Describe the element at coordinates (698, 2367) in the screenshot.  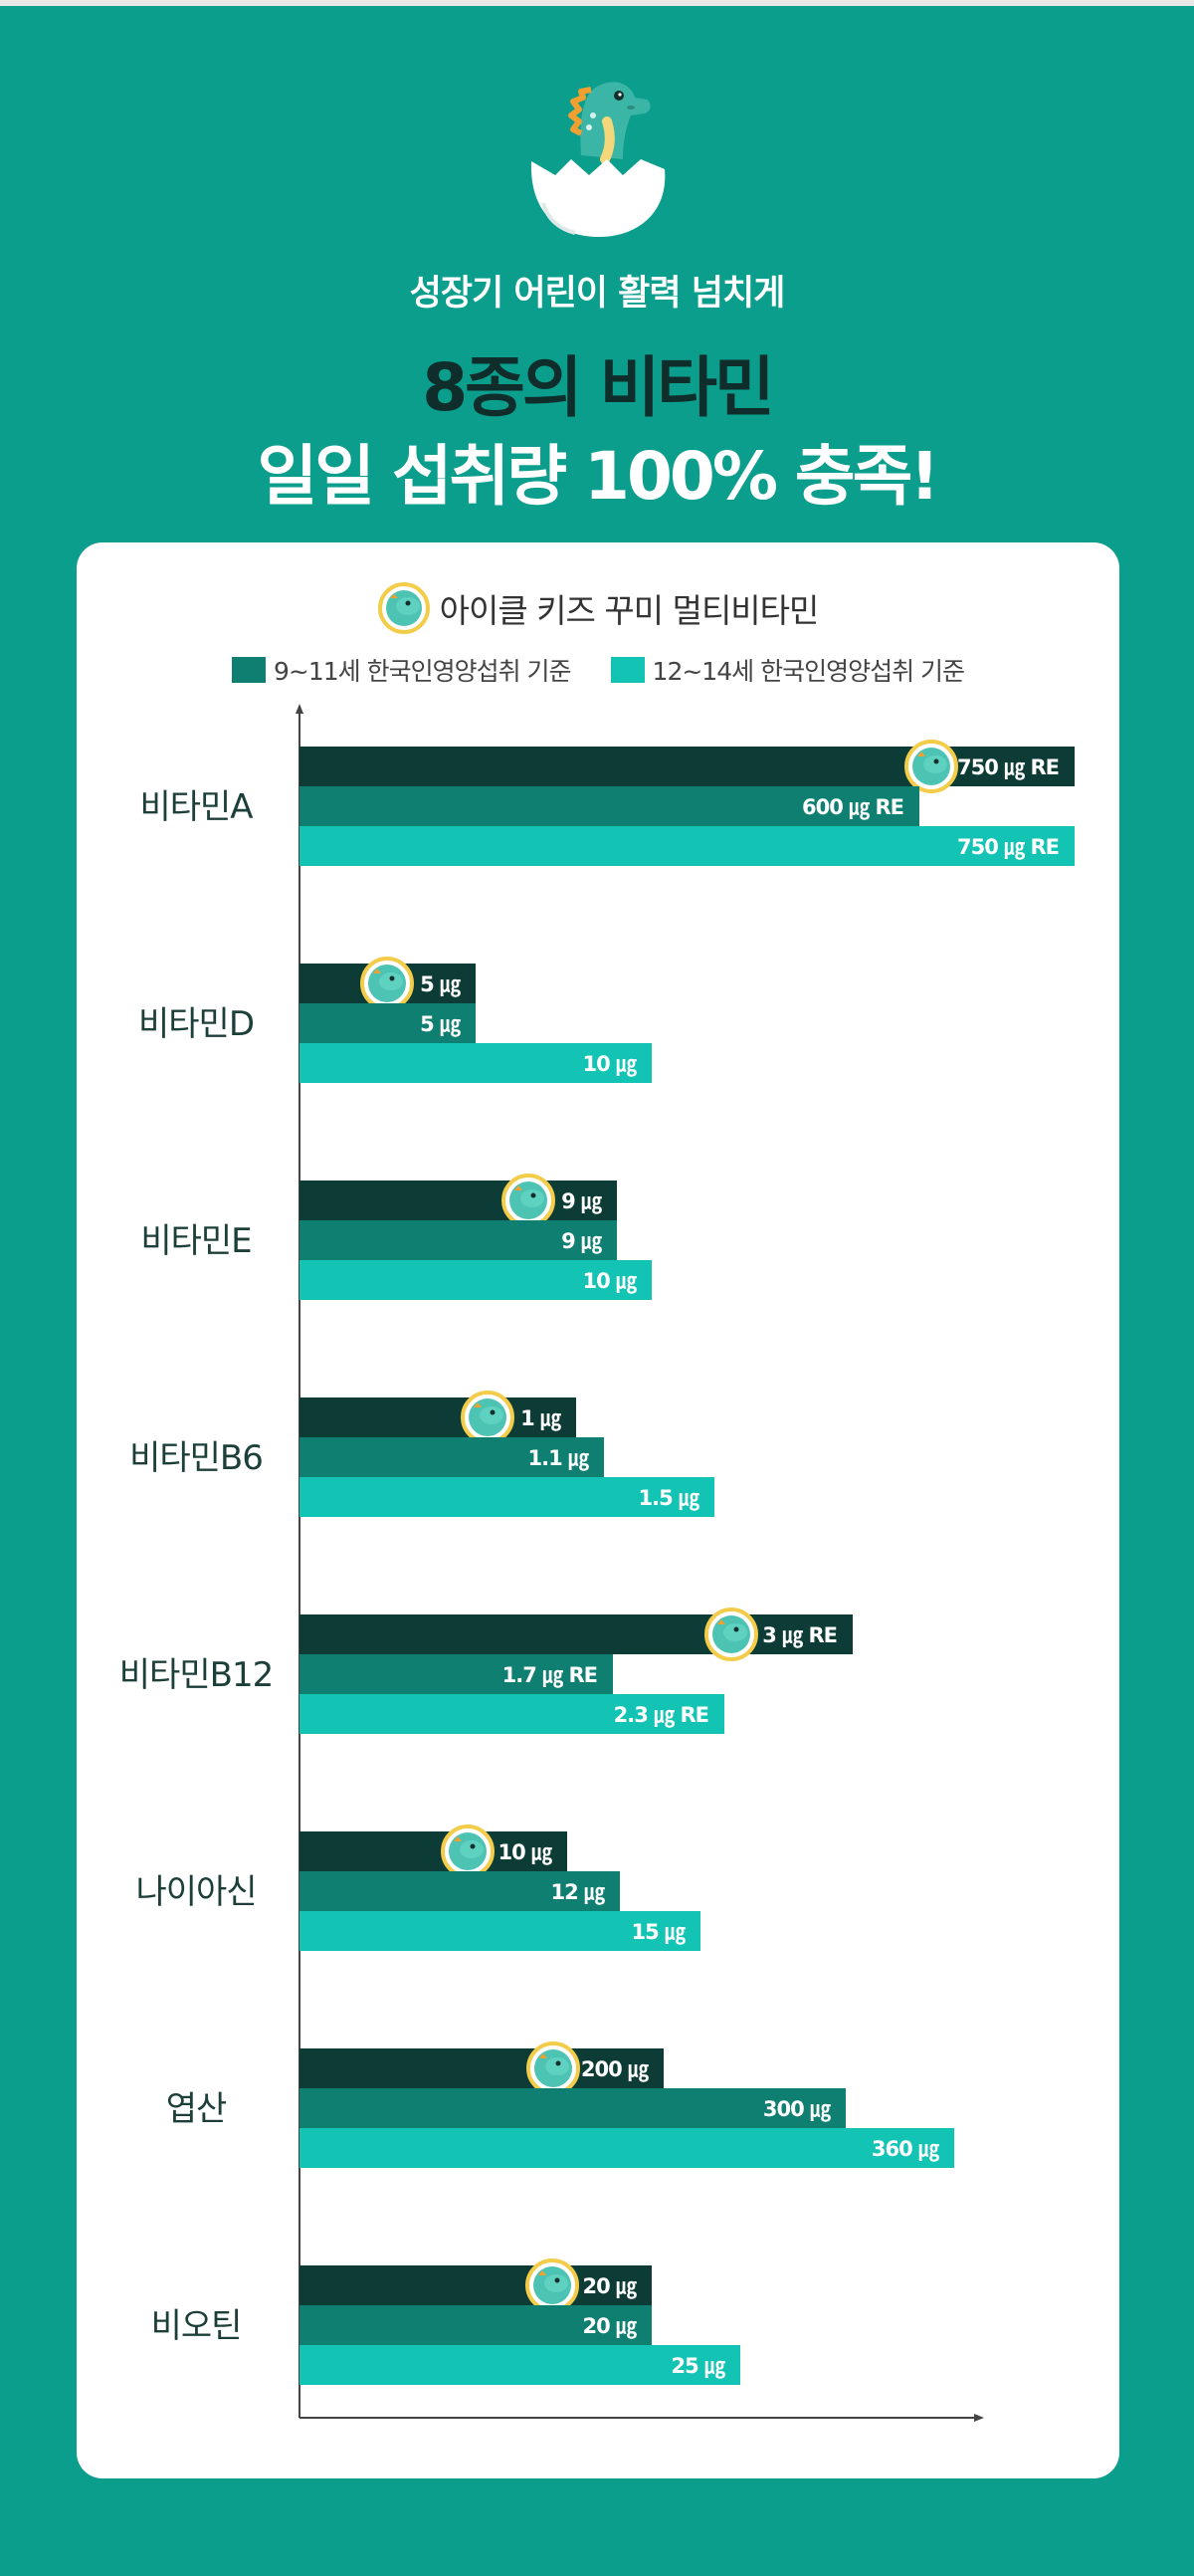
I see `bar-data-label: 25 ㎍` at that location.